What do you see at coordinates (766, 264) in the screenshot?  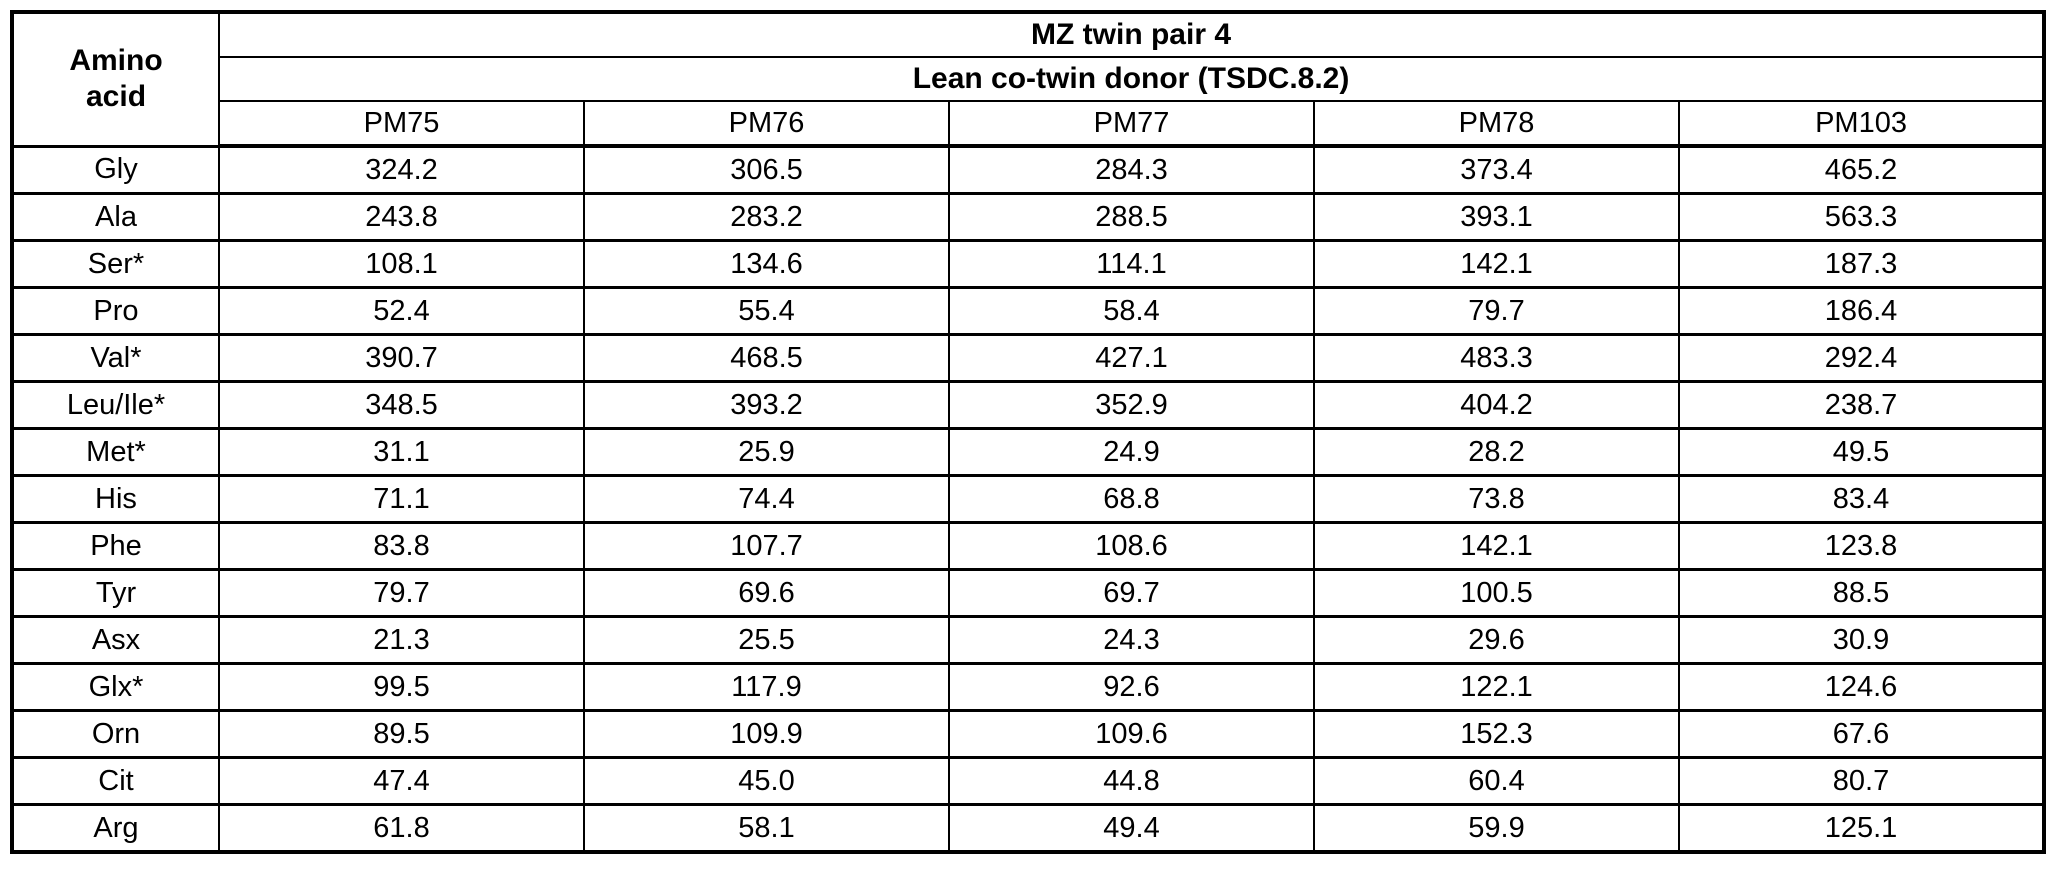 I see `data-cell: 134.6` at bounding box center [766, 264].